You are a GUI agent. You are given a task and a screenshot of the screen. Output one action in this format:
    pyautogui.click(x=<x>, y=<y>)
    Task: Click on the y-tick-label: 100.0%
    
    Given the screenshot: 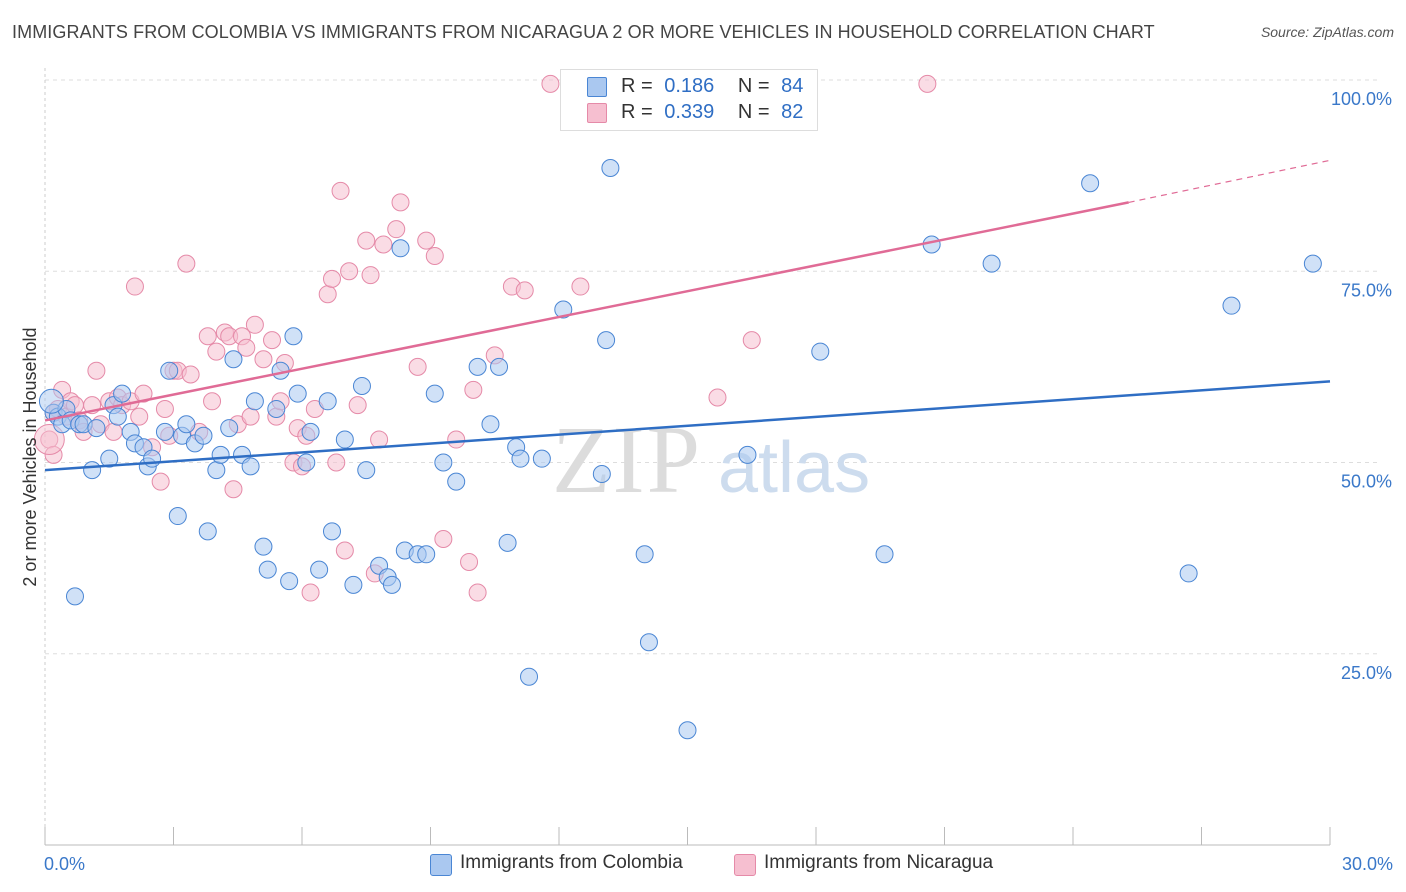 What is the action you would take?
    pyautogui.click(x=1361, y=99)
    